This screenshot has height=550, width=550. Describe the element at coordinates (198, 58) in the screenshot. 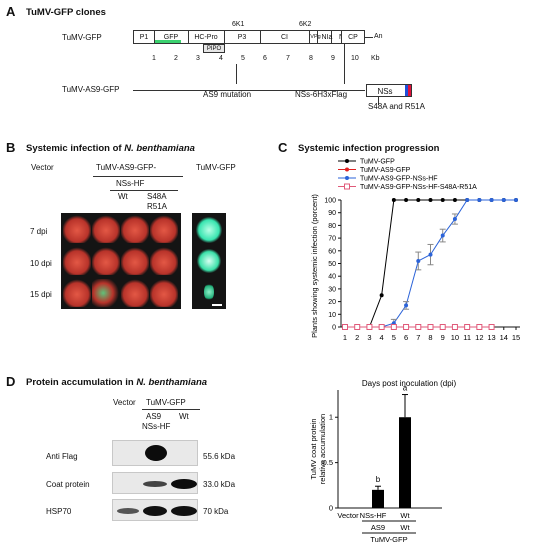

I see `kb-3: 3` at that location.